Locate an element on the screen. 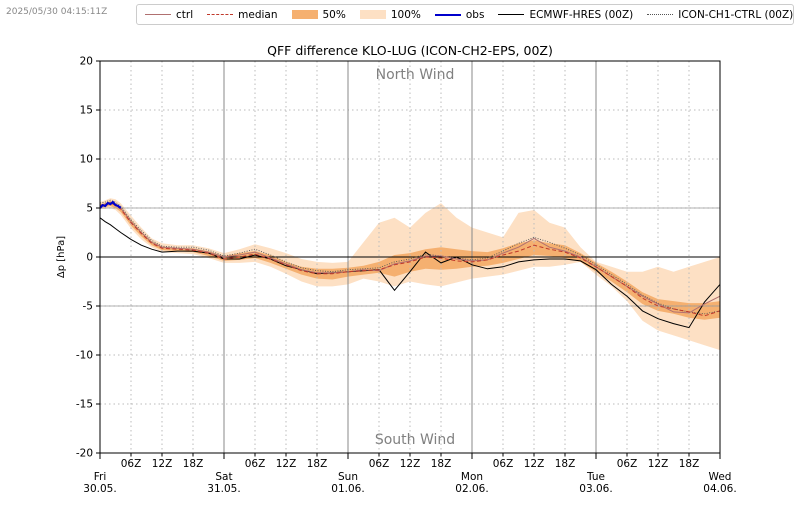  x-date-label: 02.06. is located at coordinates (471, 489).